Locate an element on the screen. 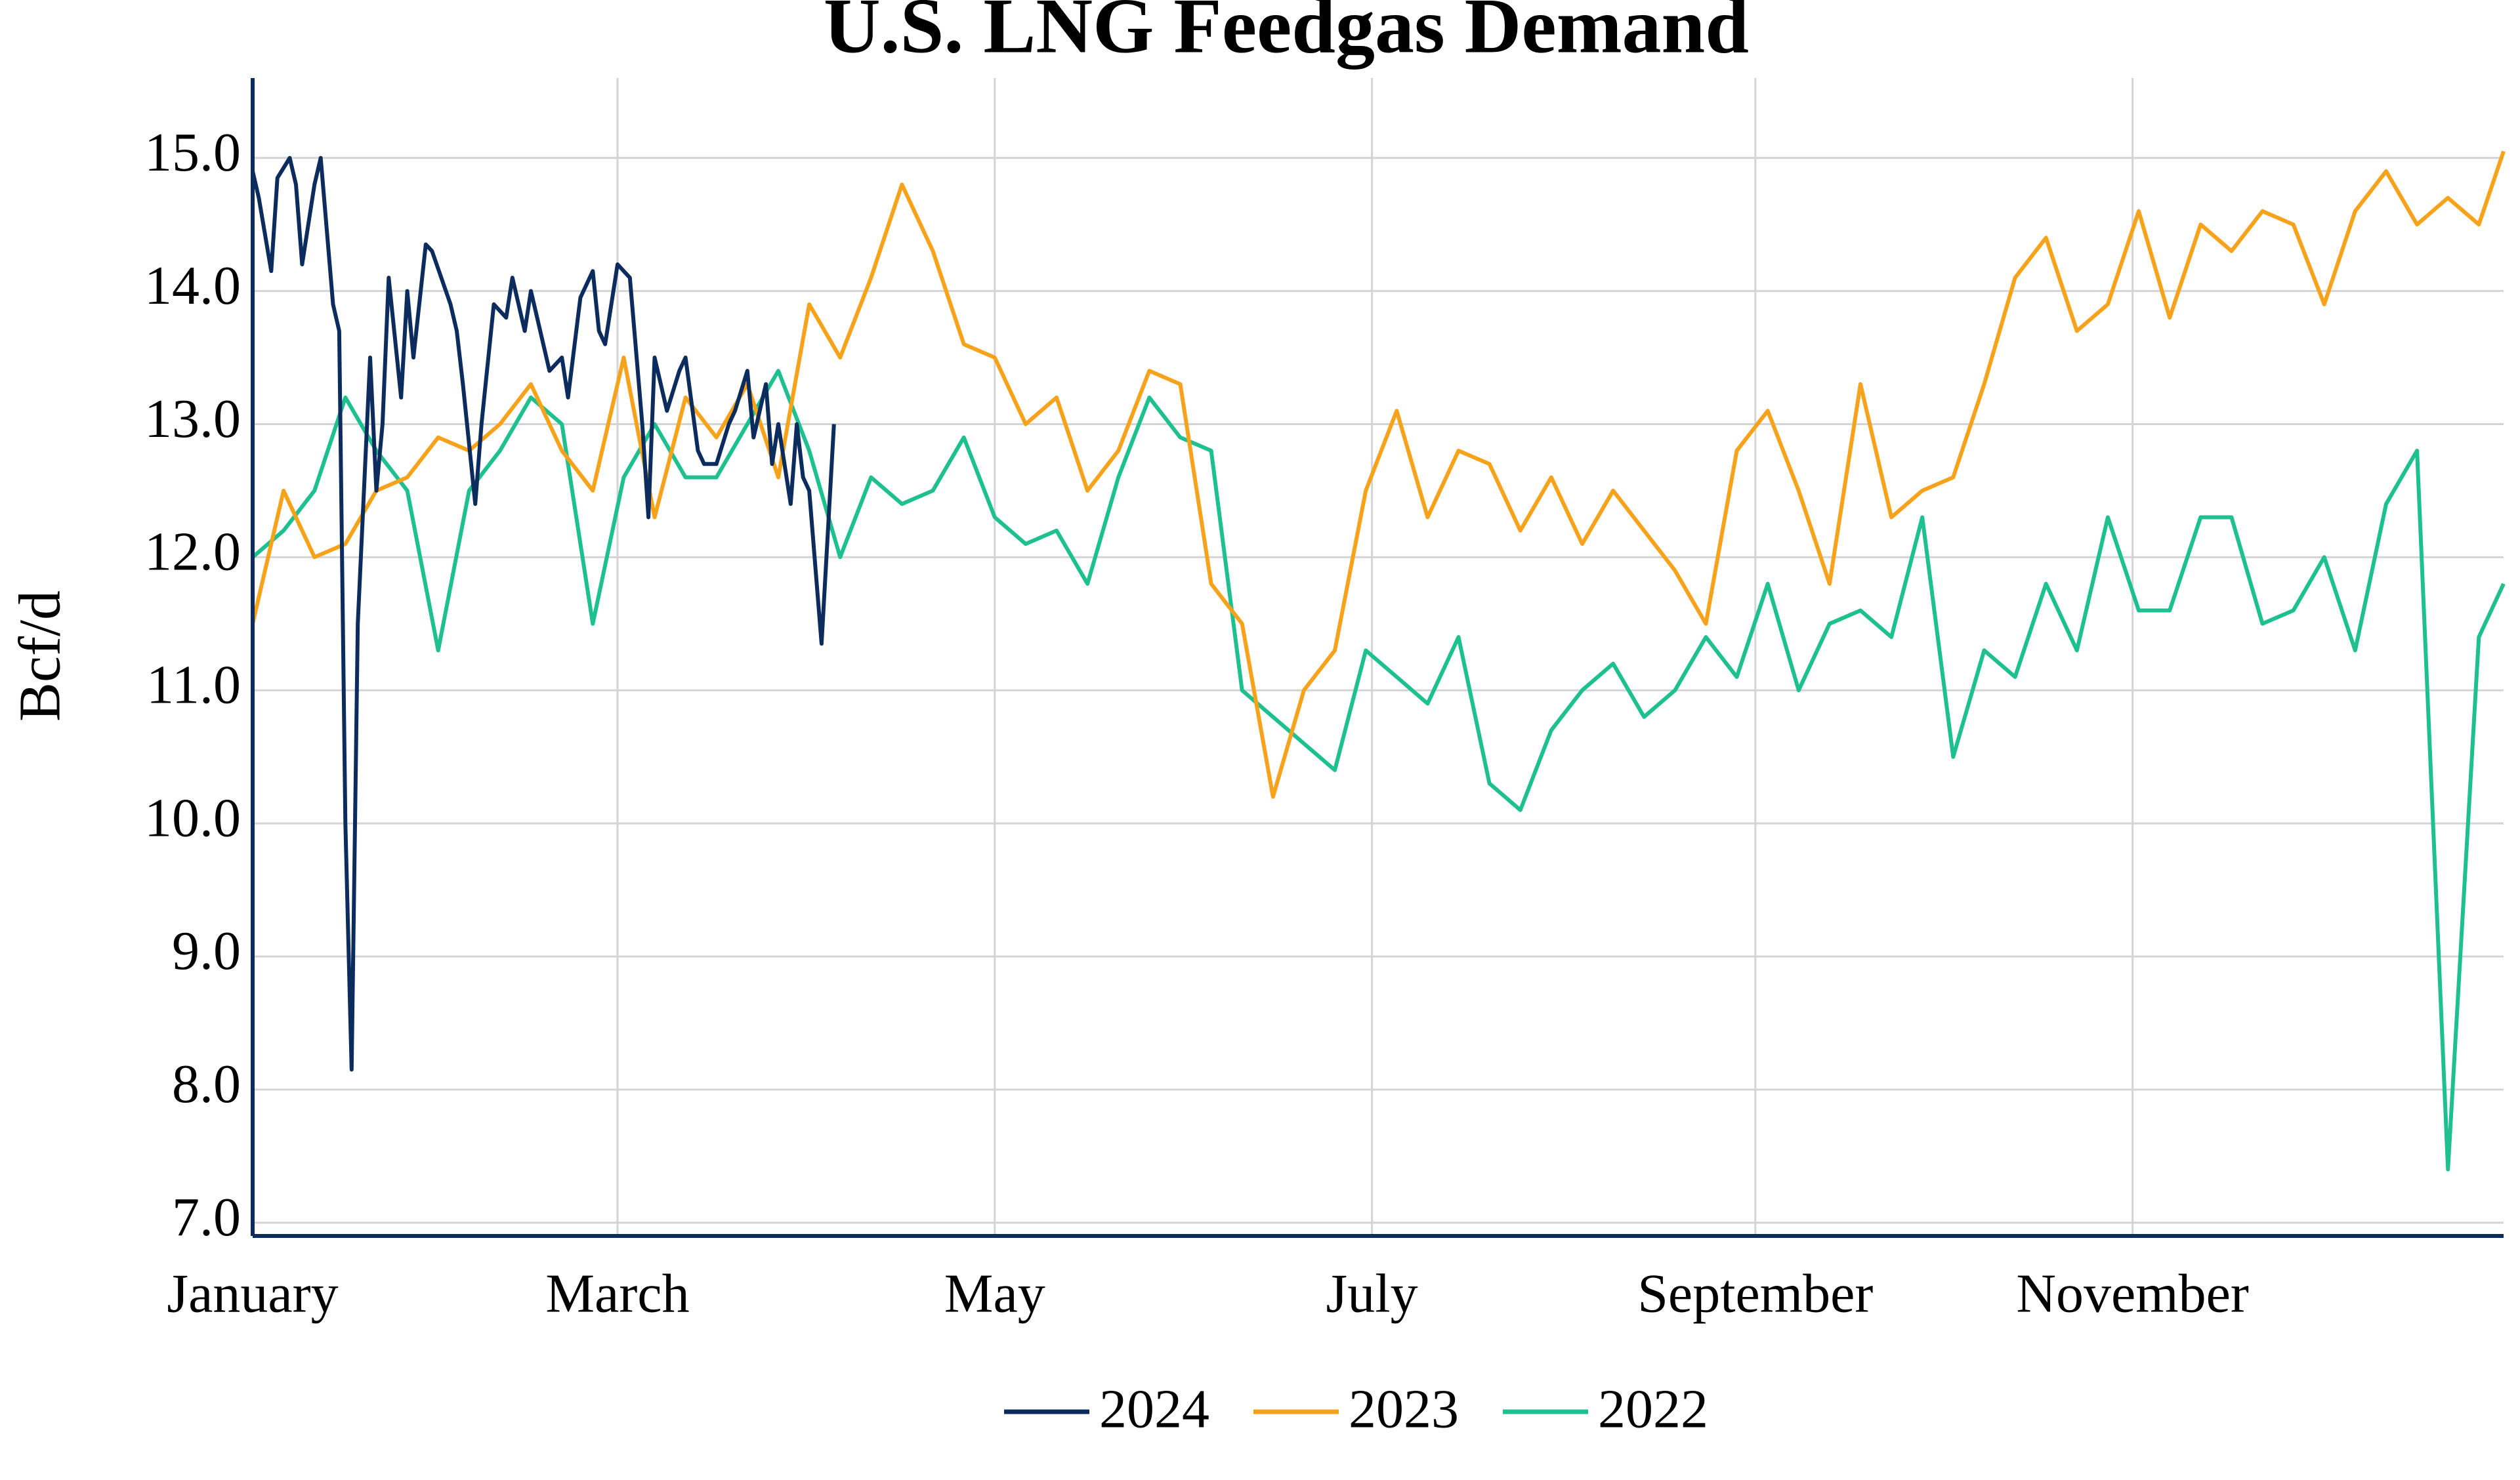 This screenshot has width=2520, height=1480. series-line is located at coordinates (543, 613).